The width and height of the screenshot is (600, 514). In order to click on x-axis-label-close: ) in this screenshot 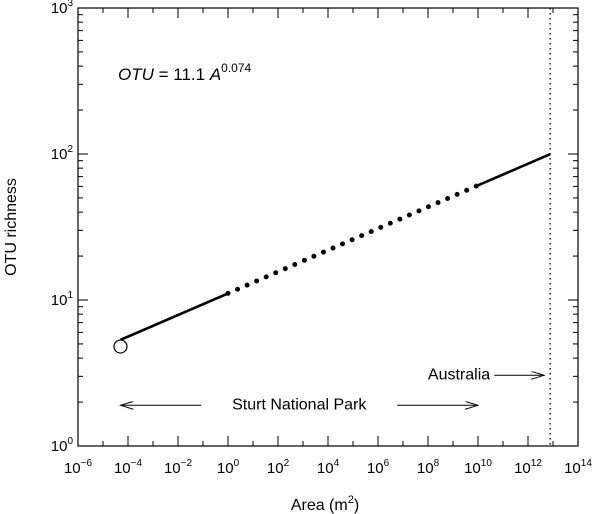, I will do `click(356, 505)`.